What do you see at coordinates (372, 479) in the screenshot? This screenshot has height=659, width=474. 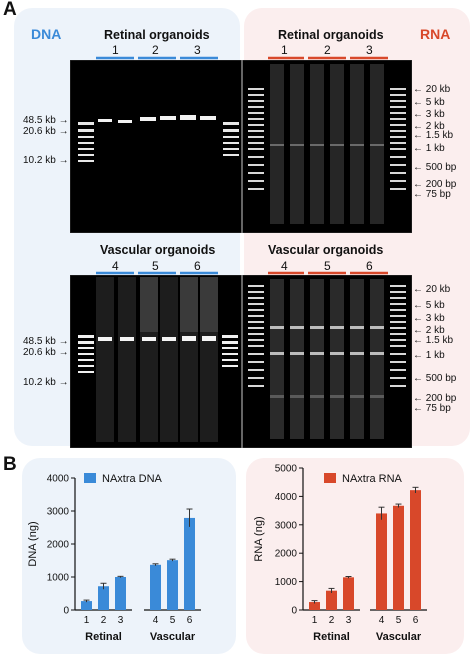 I see `rna-chart-legend-label: NAxtra RNA` at bounding box center [372, 479].